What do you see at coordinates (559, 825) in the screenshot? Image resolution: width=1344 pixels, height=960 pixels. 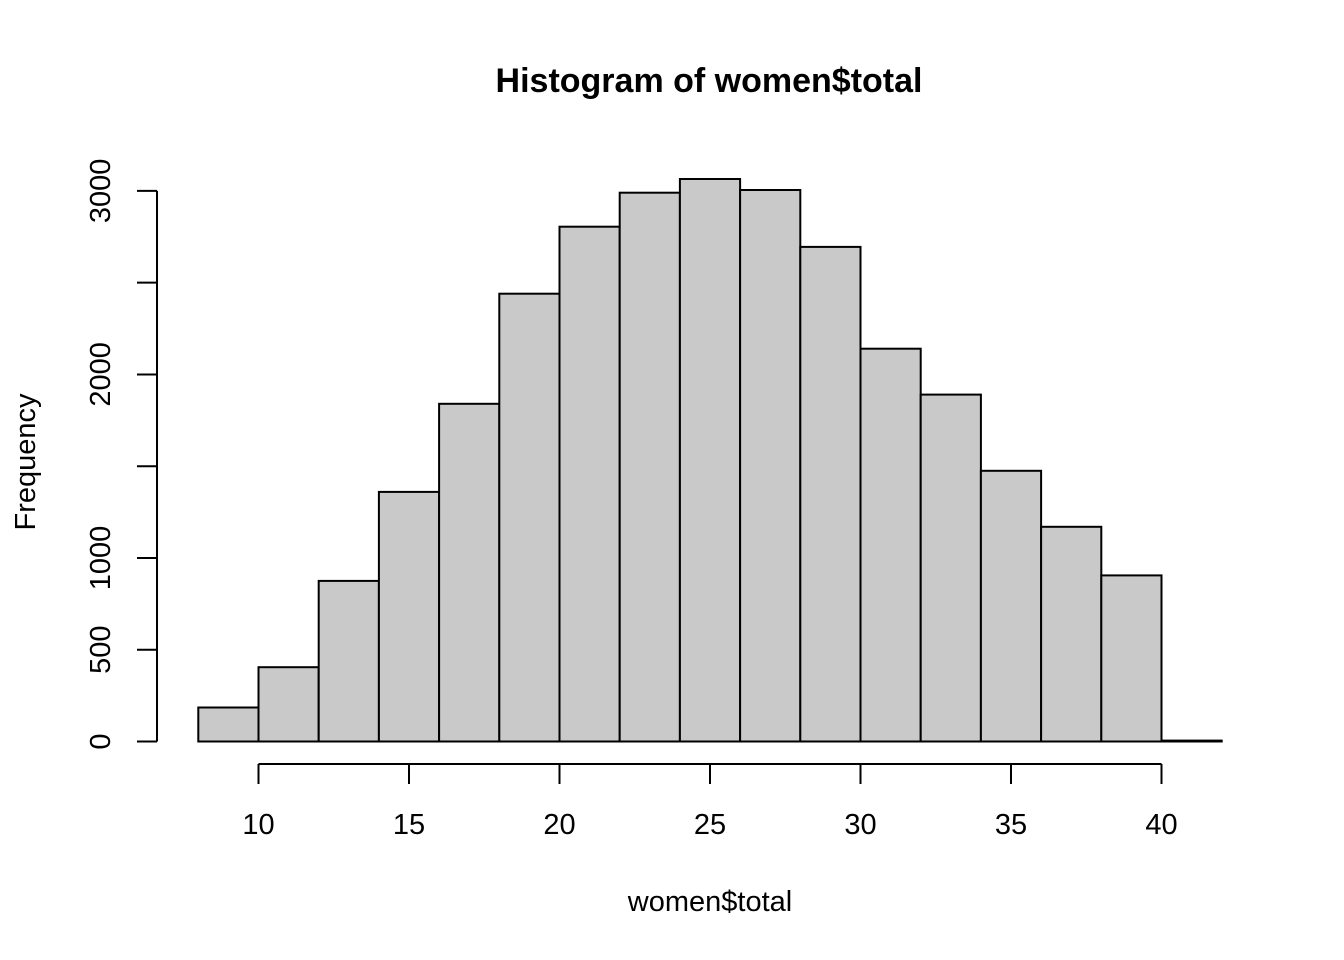 I see `x-tick-label: 20` at bounding box center [559, 825].